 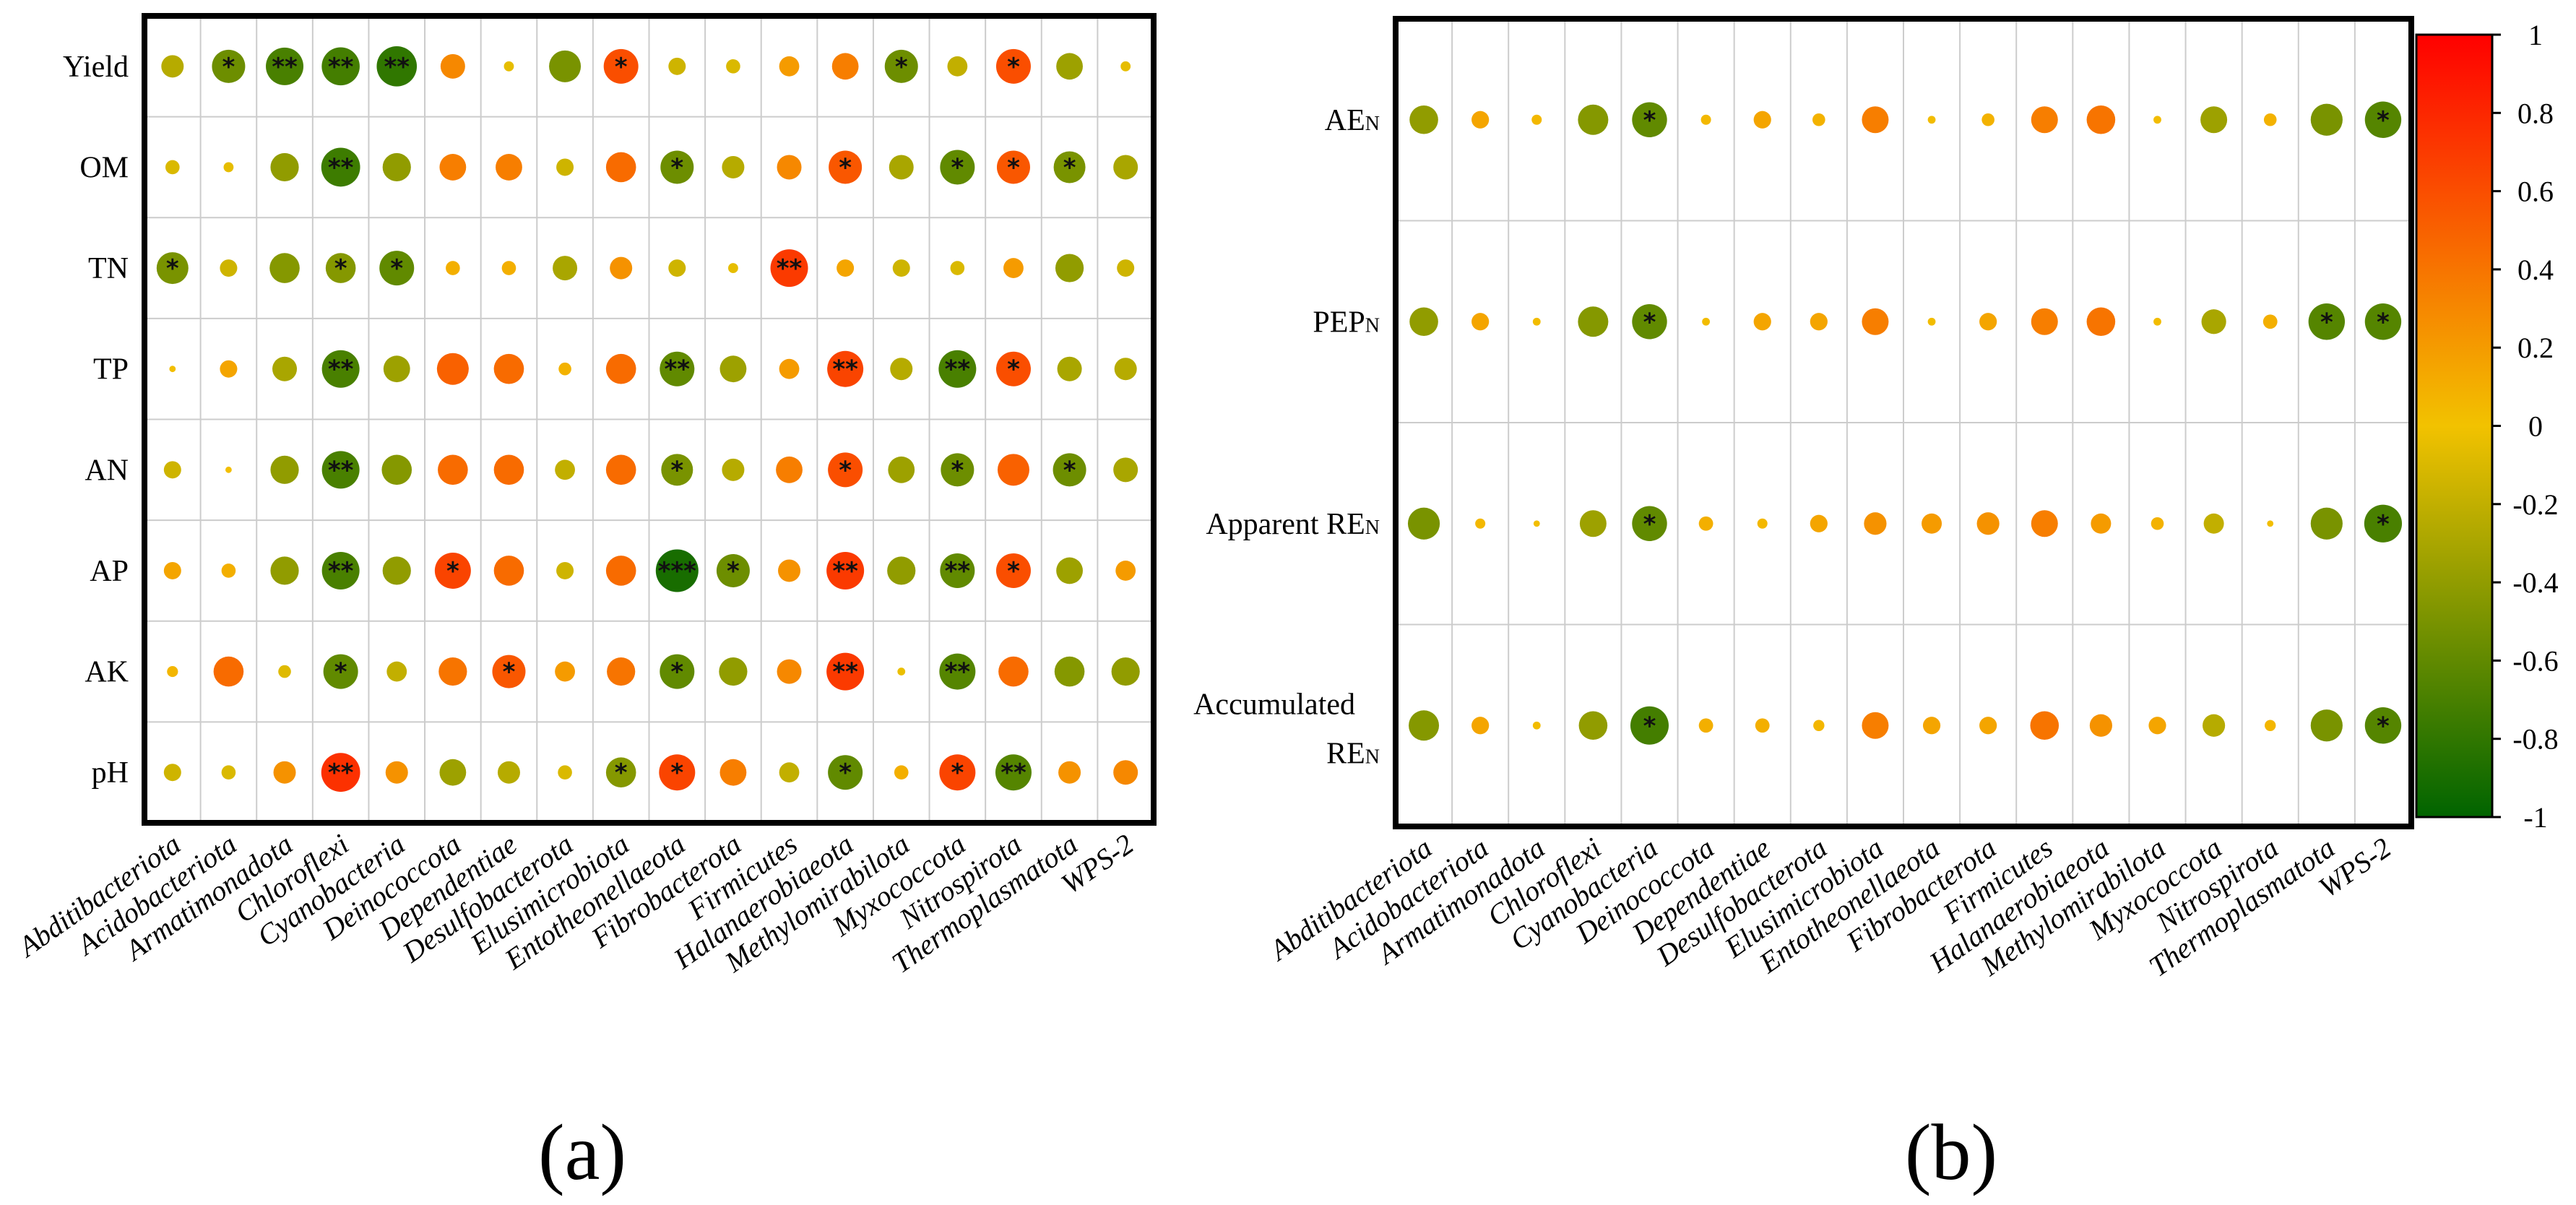 What do you see at coordinates (1293, 524) in the screenshot?
I see `row-label: Apparent REN` at bounding box center [1293, 524].